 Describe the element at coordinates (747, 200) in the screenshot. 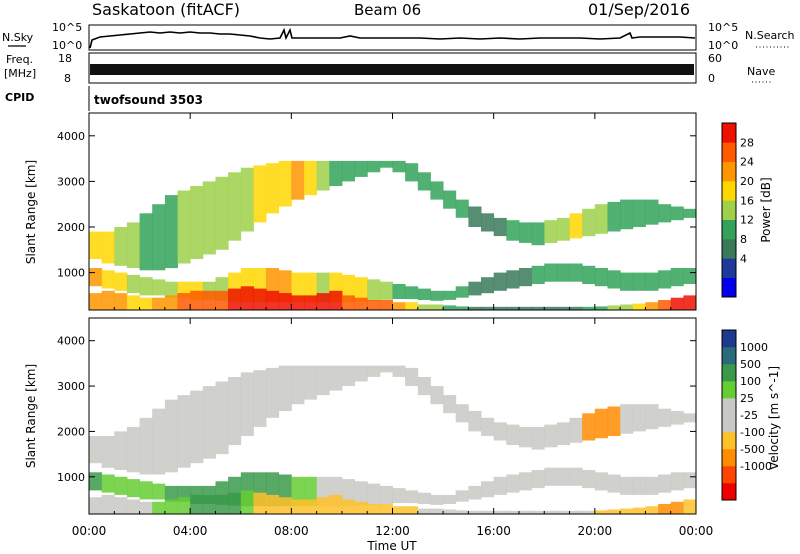

I see `power-colorbar-tick: 16` at that location.